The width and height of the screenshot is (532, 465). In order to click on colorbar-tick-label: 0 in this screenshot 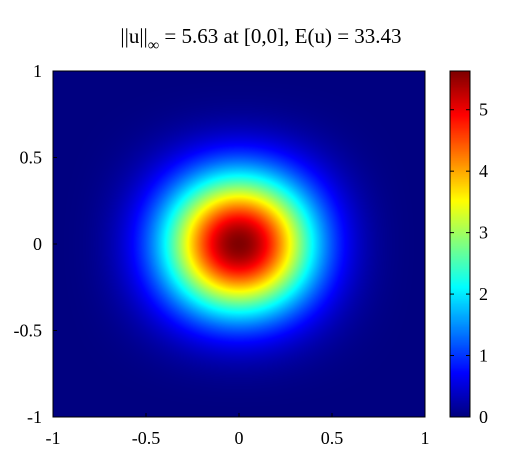, I will do `click(483, 417)`.